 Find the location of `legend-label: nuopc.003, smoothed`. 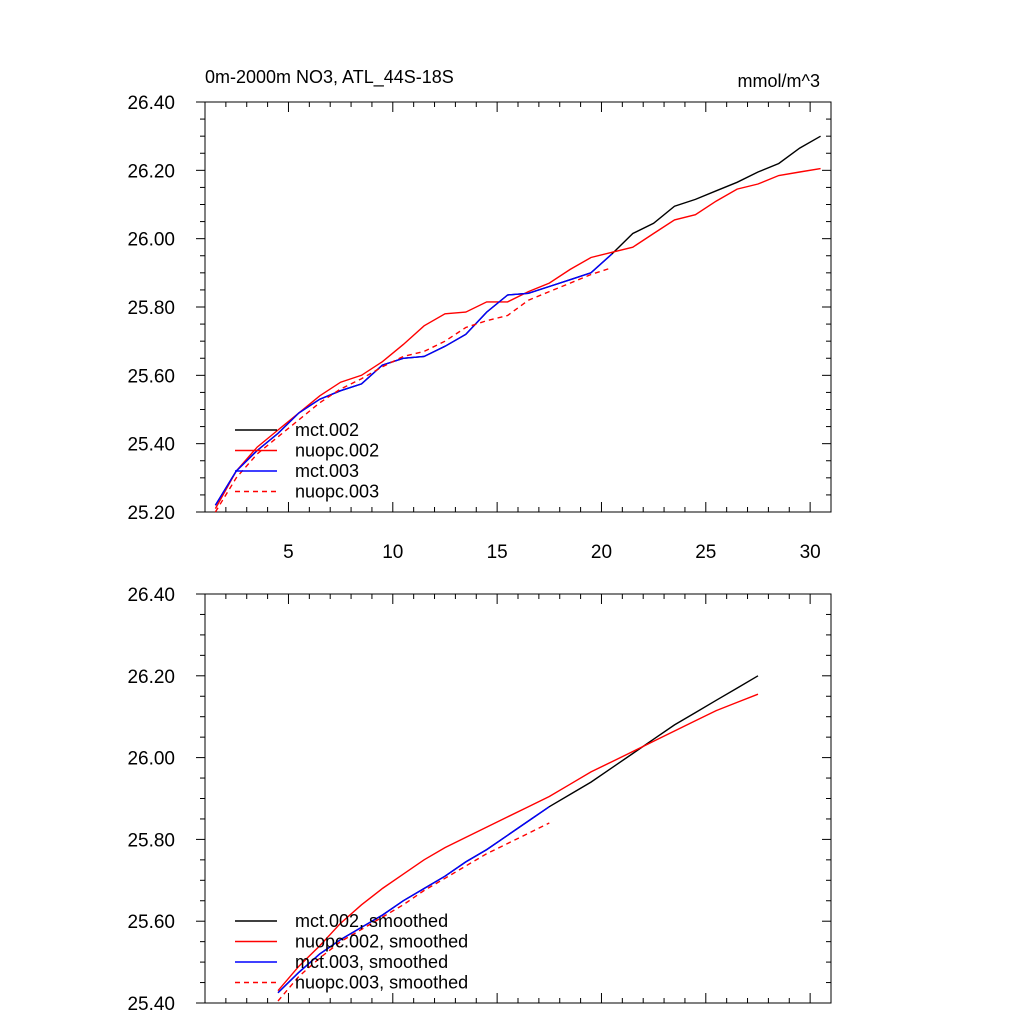

legend-label: nuopc.003, smoothed is located at coordinates (381, 983).